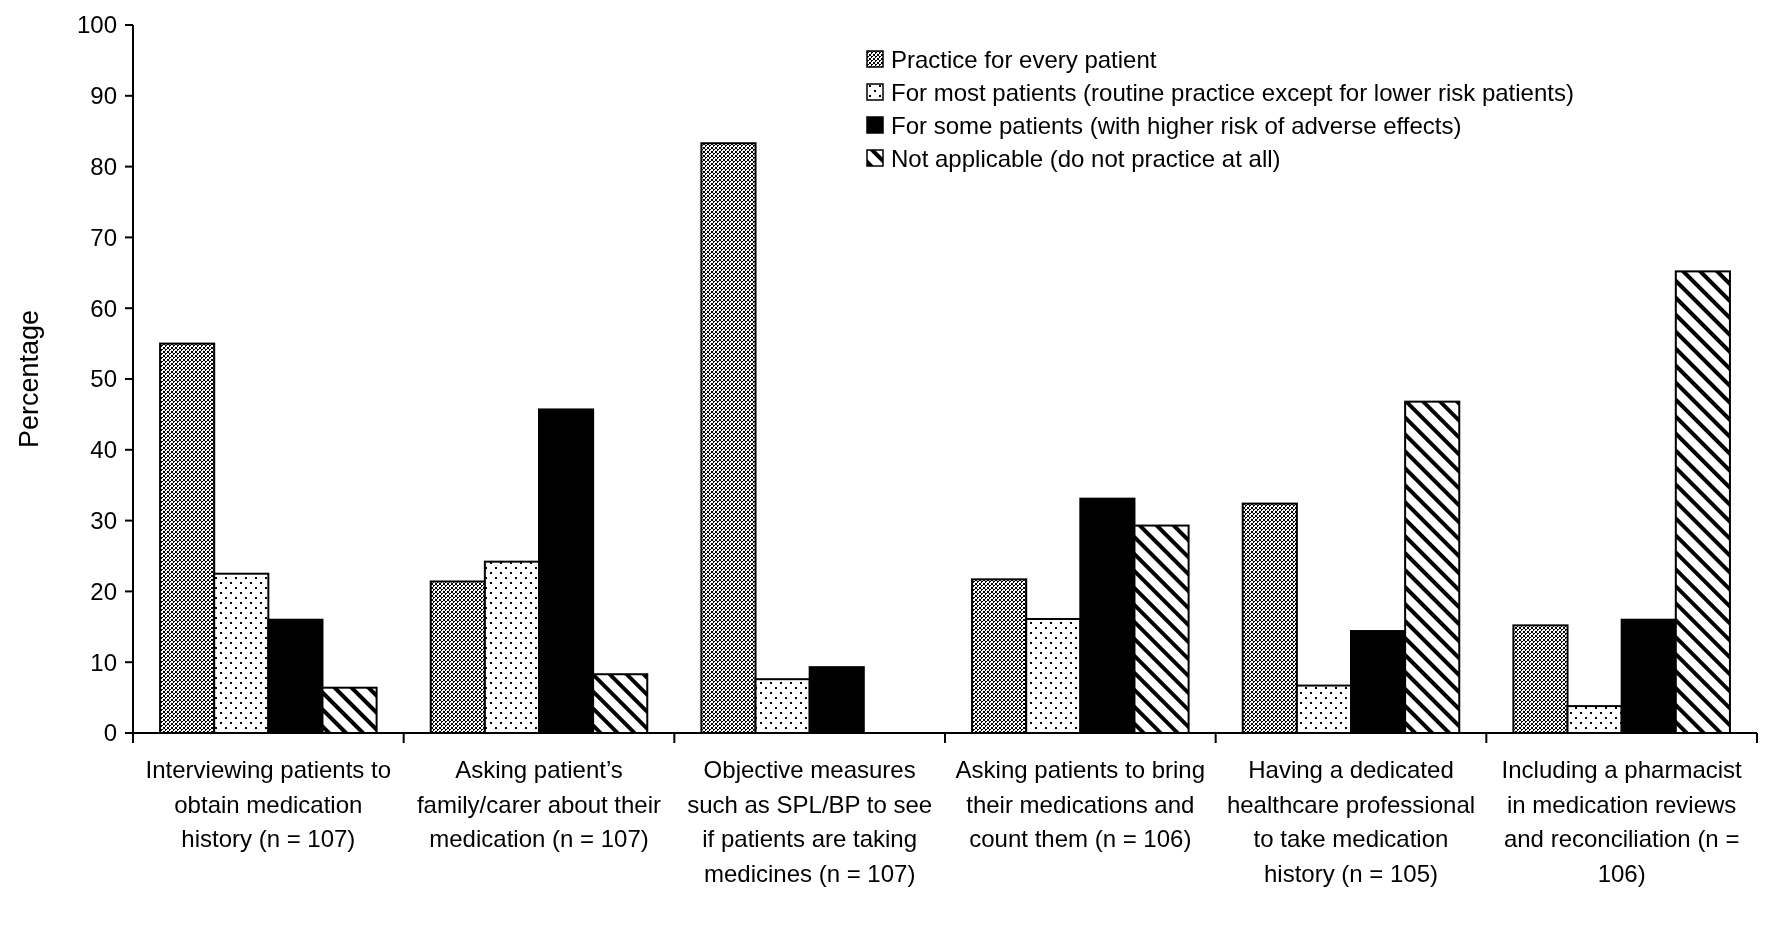 The width and height of the screenshot is (1765, 947). What do you see at coordinates (1024, 60) in the screenshot?
I see `legend-label: Practice for every patient` at bounding box center [1024, 60].